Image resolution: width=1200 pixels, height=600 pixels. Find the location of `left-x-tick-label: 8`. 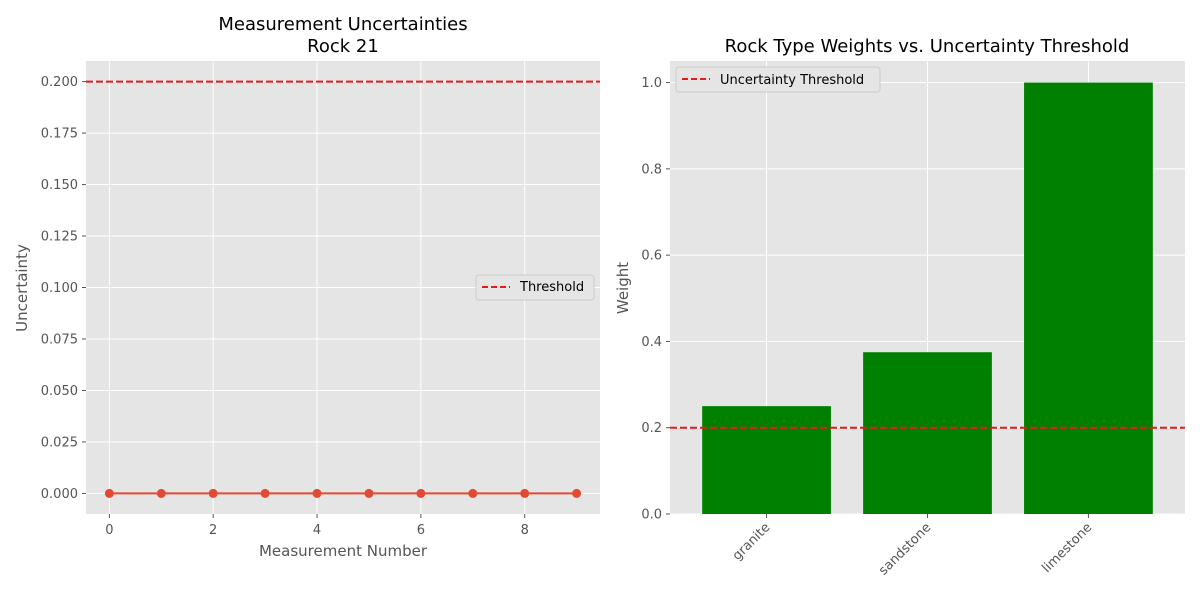

left-x-tick-label: 8 is located at coordinates (525, 530).